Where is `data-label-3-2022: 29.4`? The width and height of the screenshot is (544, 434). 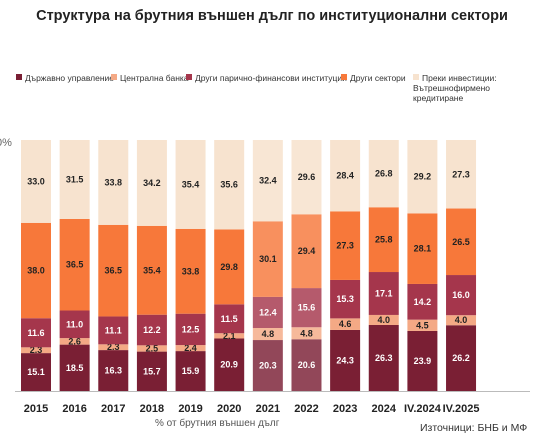
data-label-3-2022: 29.4 is located at coordinates (307, 251).